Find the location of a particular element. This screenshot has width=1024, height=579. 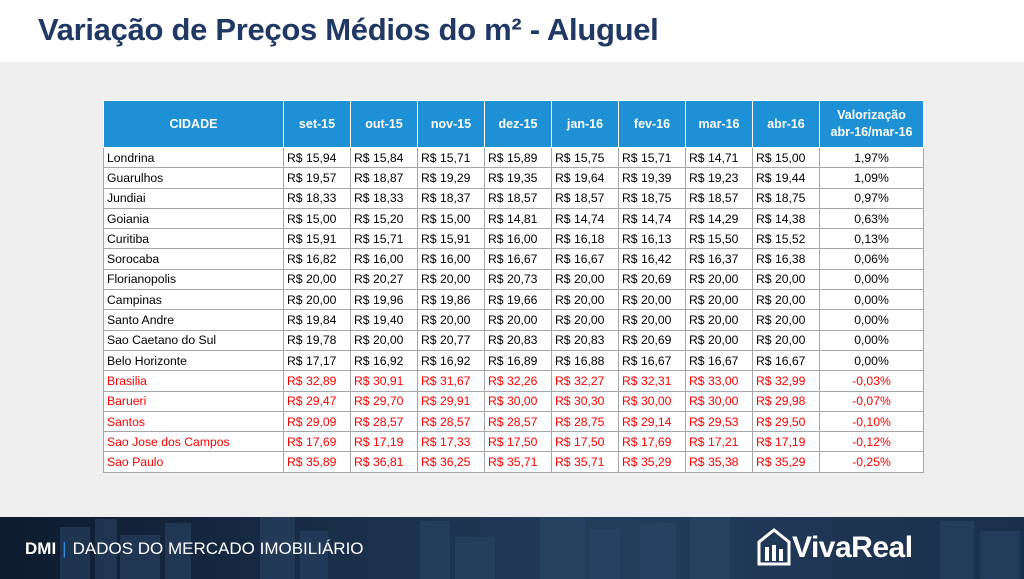

price-cell: R$ 19,23 is located at coordinates (719, 178).